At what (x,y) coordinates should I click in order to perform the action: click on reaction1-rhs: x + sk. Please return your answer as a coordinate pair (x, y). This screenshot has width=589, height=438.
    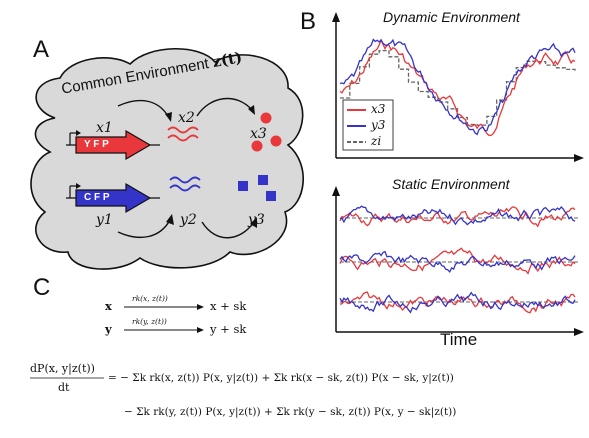
    Looking at the image, I should click on (228, 306).